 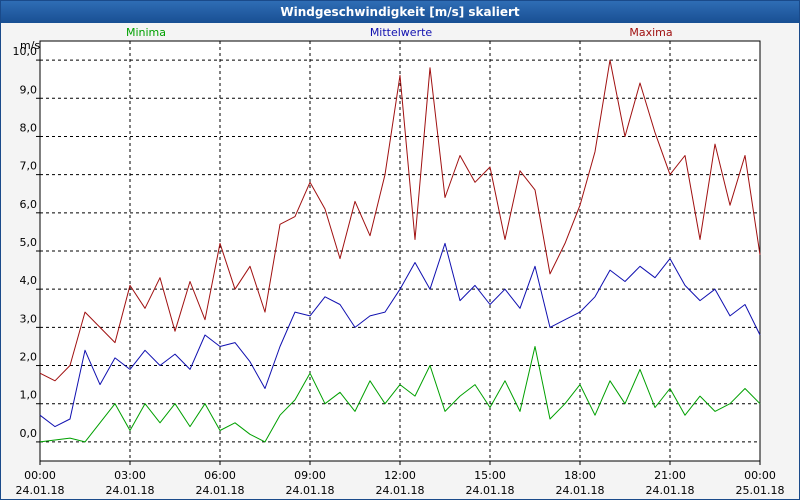 What do you see at coordinates (580, 475) in the screenshot?
I see `x-tick-time-label: 18:00` at bounding box center [580, 475].